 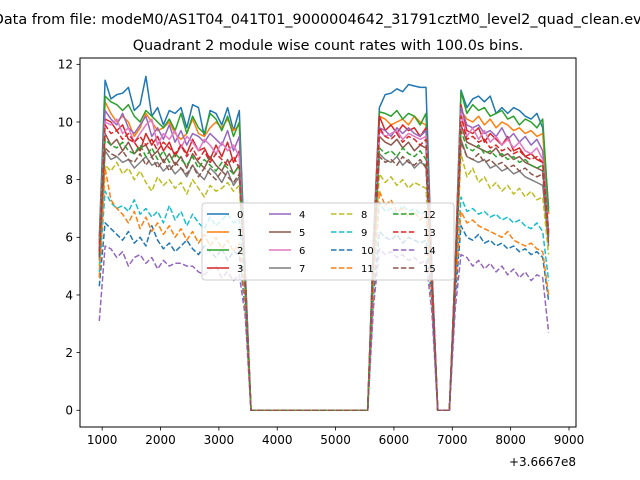 I want to click on legend-label-15: 15, so click(x=429, y=269).